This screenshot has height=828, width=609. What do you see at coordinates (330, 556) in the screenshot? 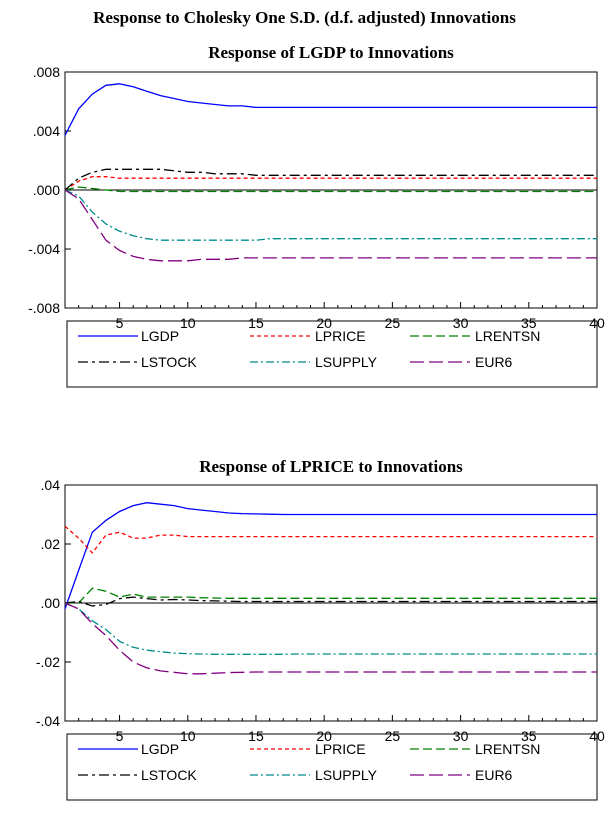
I see `chart-2-series-lgdp` at bounding box center [330, 556].